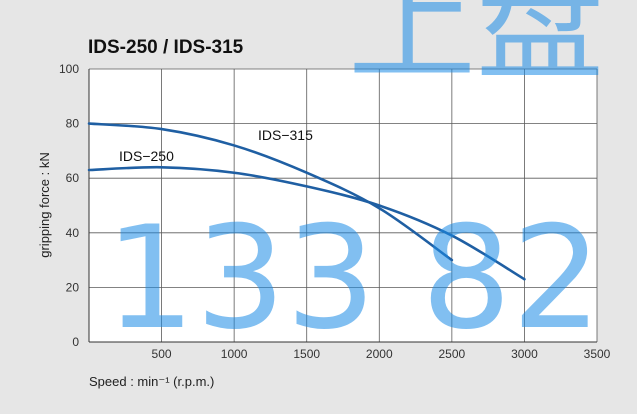 This screenshot has height=414, width=637. What do you see at coordinates (73, 178) in the screenshot?
I see `y-tick-label-60: 60` at bounding box center [73, 178].